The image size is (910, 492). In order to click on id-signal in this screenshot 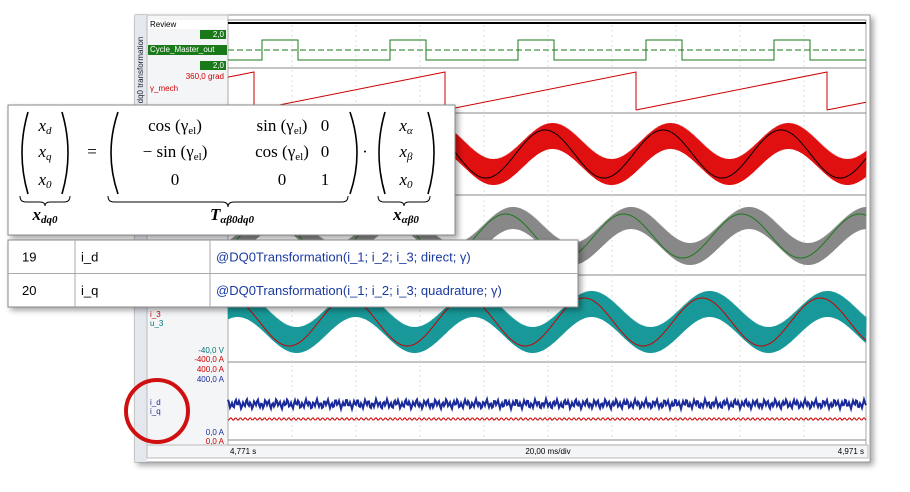, I will do `click(547, 404)`.